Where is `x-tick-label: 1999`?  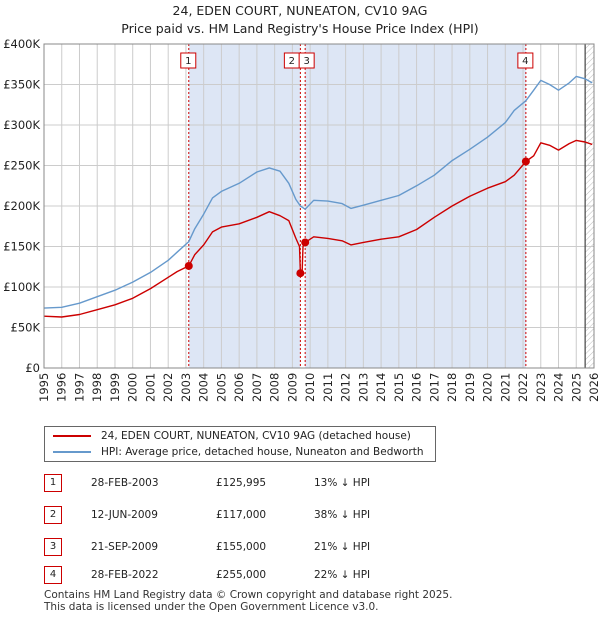
x-tick-label: 1999 is located at coordinates (115, 387).